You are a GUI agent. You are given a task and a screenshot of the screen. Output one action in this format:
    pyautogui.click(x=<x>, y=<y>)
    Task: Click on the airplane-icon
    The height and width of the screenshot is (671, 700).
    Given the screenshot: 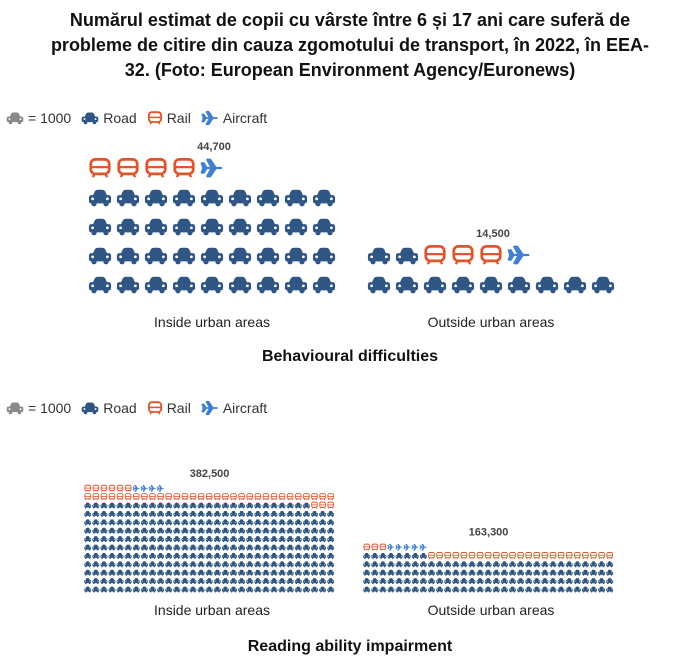 What is the action you would take?
    pyautogui.click(x=209, y=118)
    